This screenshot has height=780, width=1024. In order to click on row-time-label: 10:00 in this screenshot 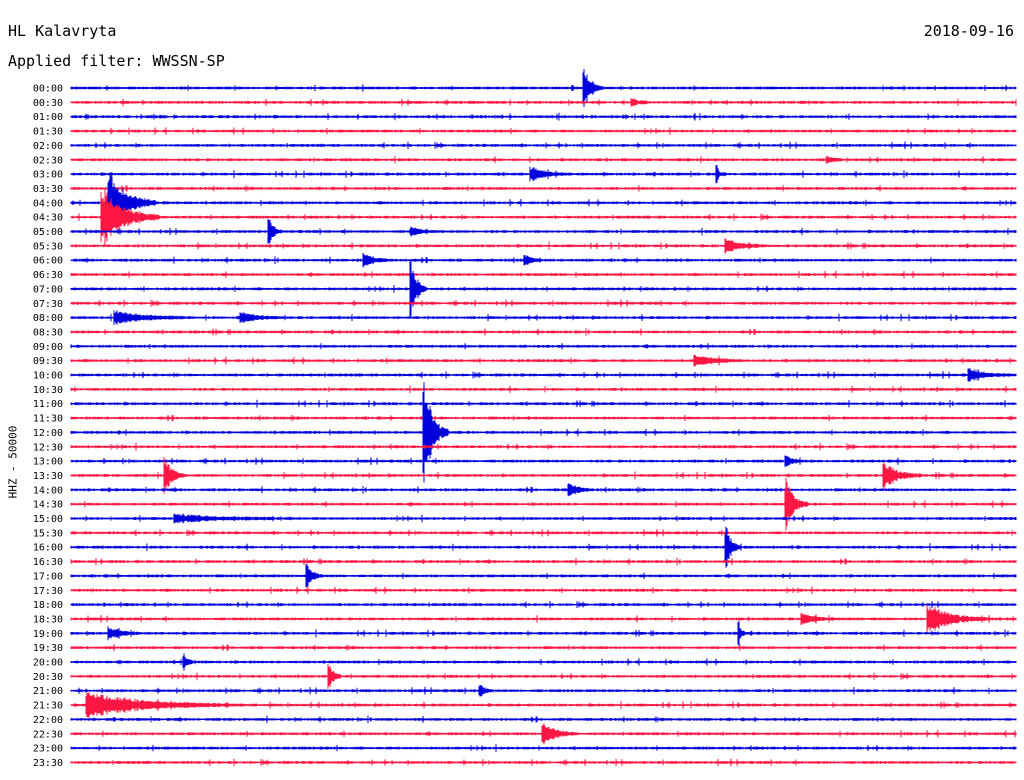, I will do `click(48, 376)`.